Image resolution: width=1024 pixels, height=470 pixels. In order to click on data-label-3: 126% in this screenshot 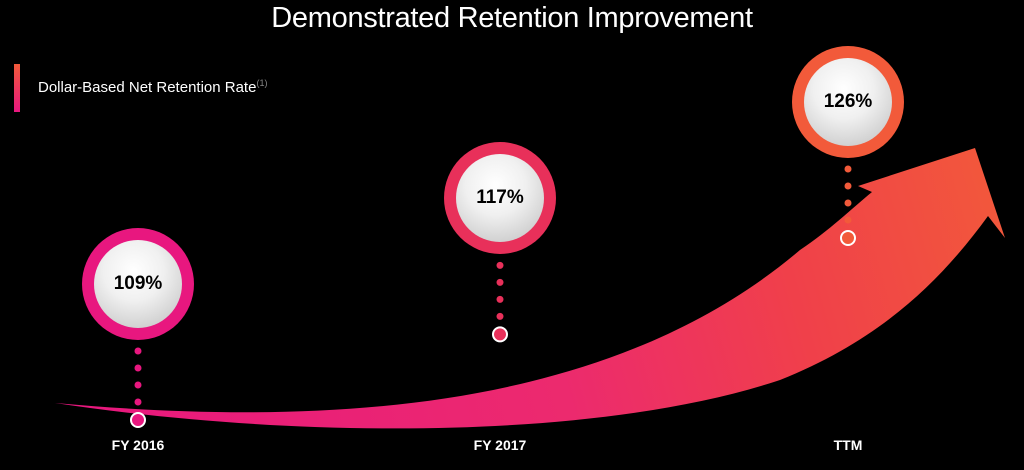, I will do `click(848, 102)`.